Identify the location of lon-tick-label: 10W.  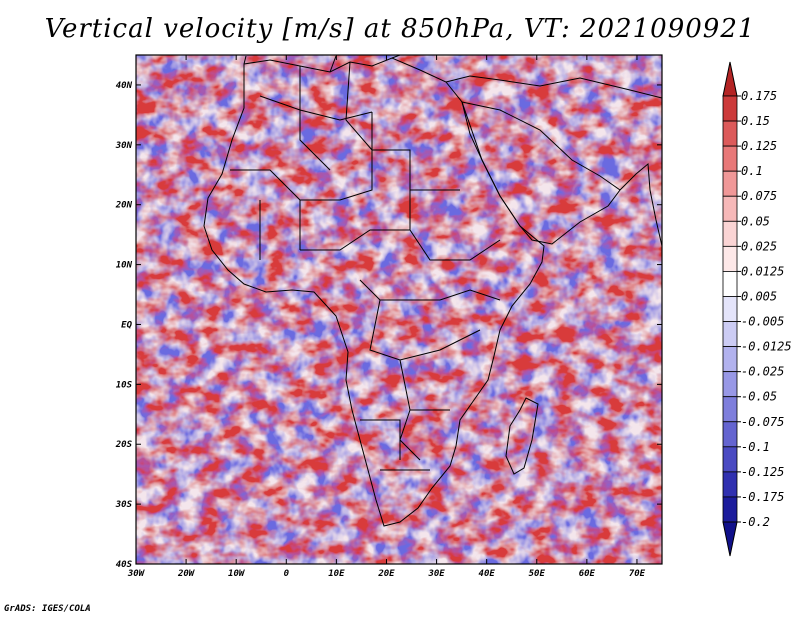
(237, 574).